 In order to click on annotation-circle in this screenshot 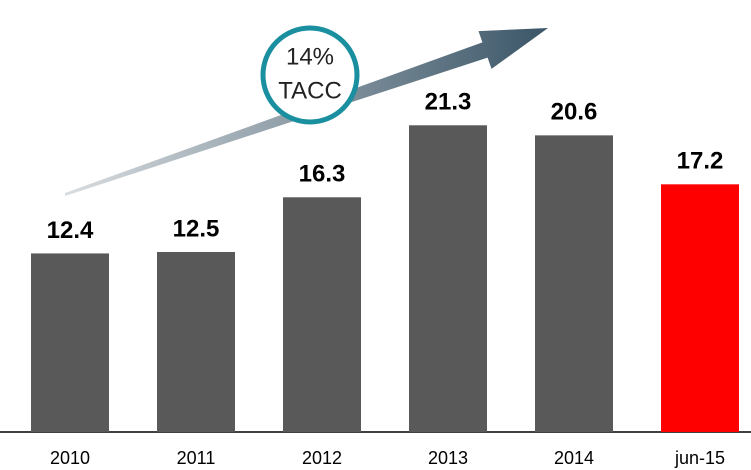, I will do `click(310, 75)`.